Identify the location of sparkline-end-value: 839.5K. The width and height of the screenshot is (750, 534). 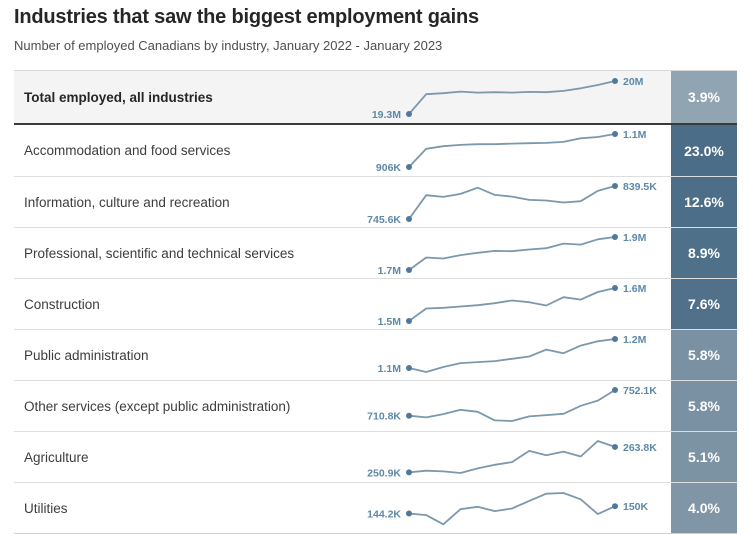
(640, 187).